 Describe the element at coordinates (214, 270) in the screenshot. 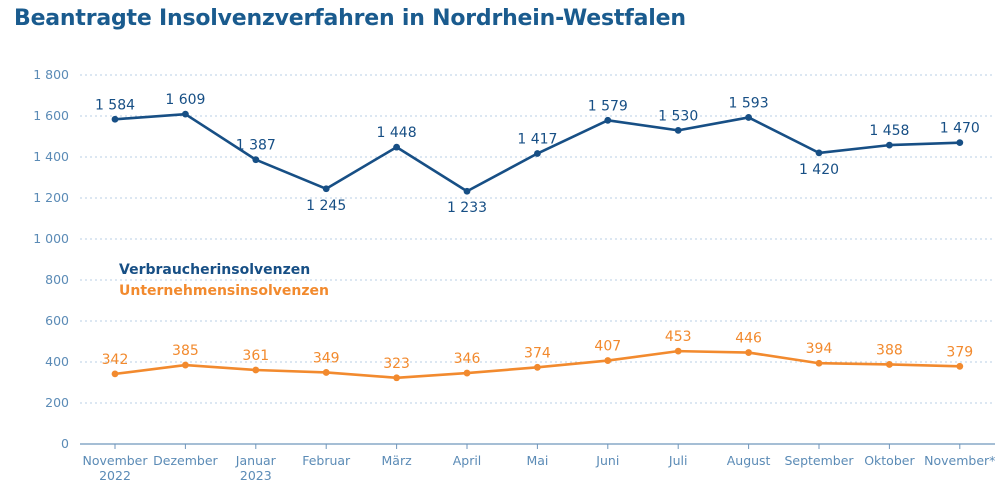

I see `legend-entry: Verbraucherinsolvenzen` at that location.